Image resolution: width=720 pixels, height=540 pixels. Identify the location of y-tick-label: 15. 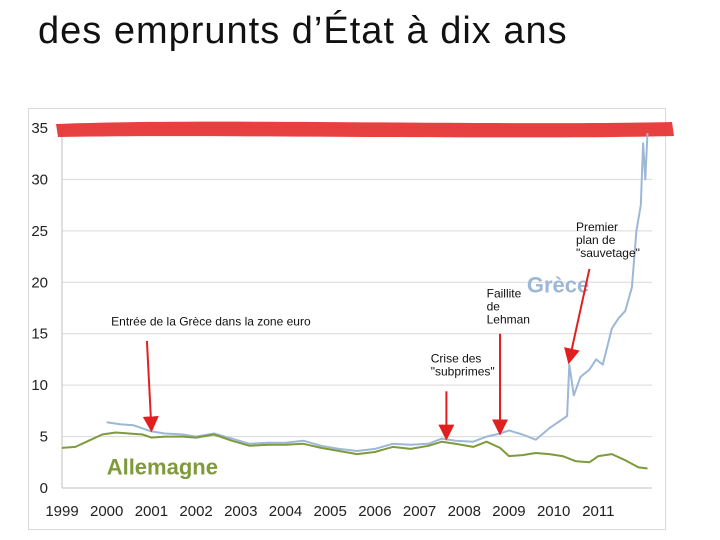
(39, 334).